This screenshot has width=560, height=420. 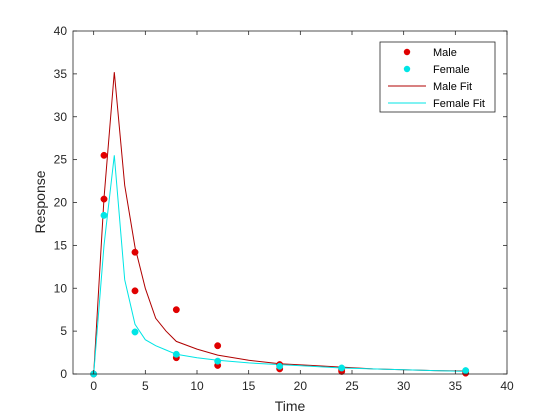 I want to click on x-tick-label-10: 10, so click(x=197, y=386).